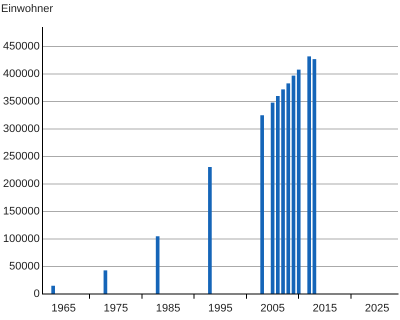 This screenshot has height=320, width=400. Describe the element at coordinates (272, 308) in the screenshot. I see `x-tick-label: 2005` at that location.